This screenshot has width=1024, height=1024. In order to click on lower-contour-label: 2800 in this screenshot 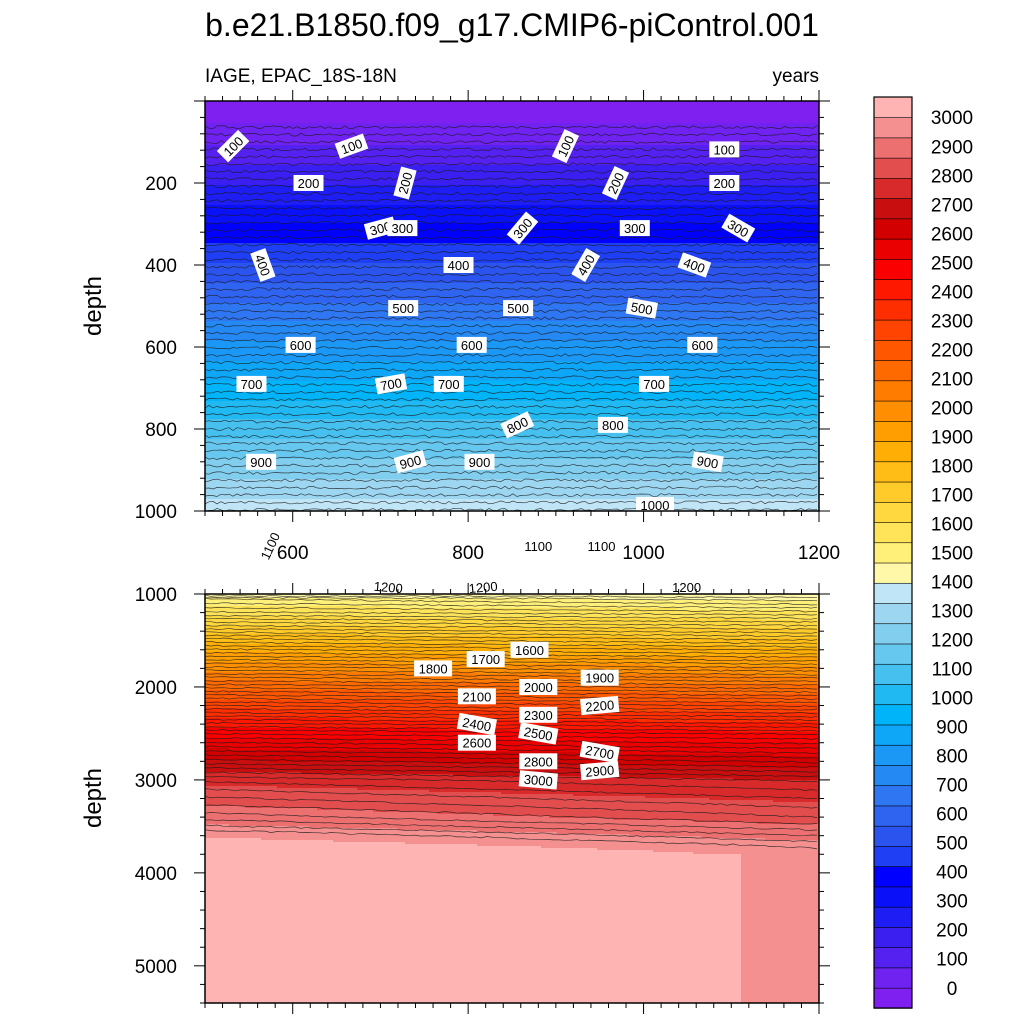, I will do `click(538, 761)`.